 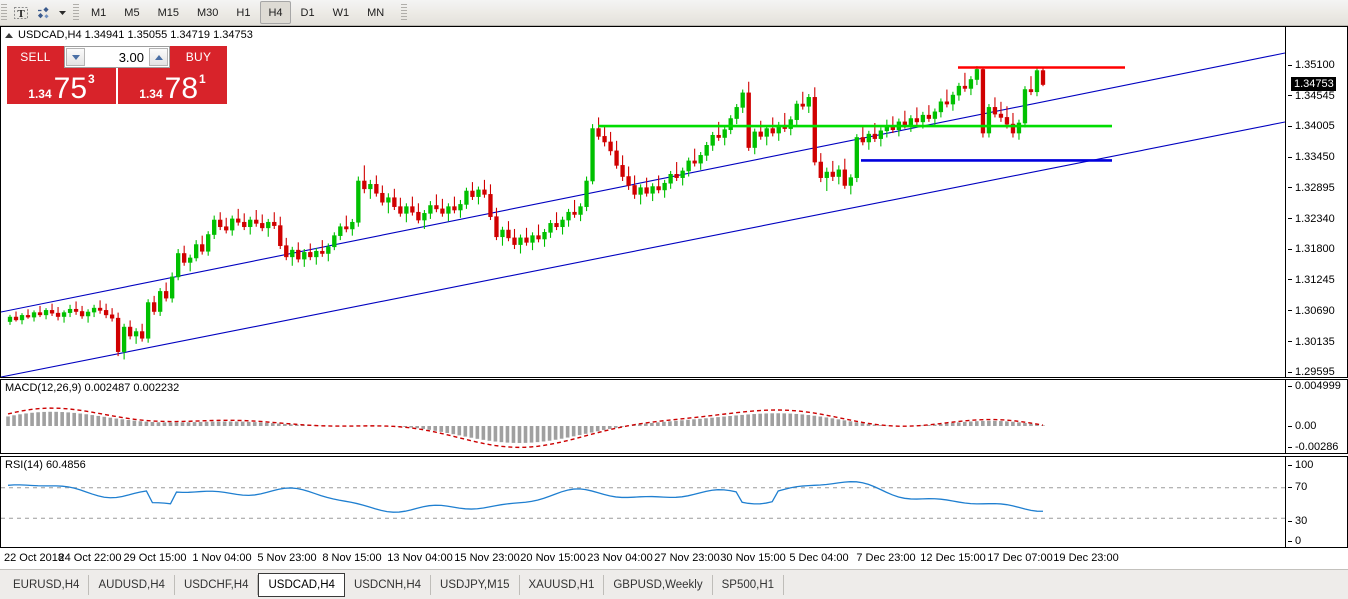 What do you see at coordinates (34, 558) in the screenshot?
I see `time-tick: 22 Oct 2018` at bounding box center [34, 558].